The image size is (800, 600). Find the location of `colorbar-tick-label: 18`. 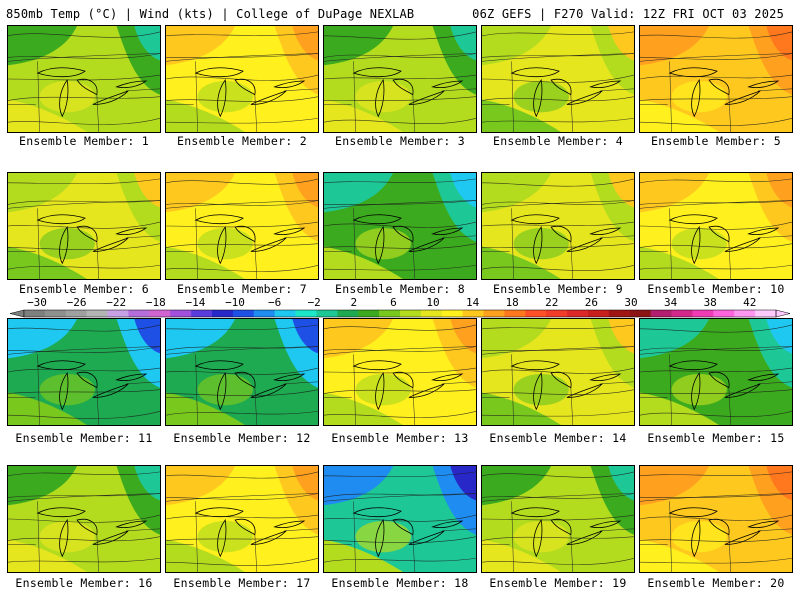

colorbar-tick-label: 18 is located at coordinates (512, 302).